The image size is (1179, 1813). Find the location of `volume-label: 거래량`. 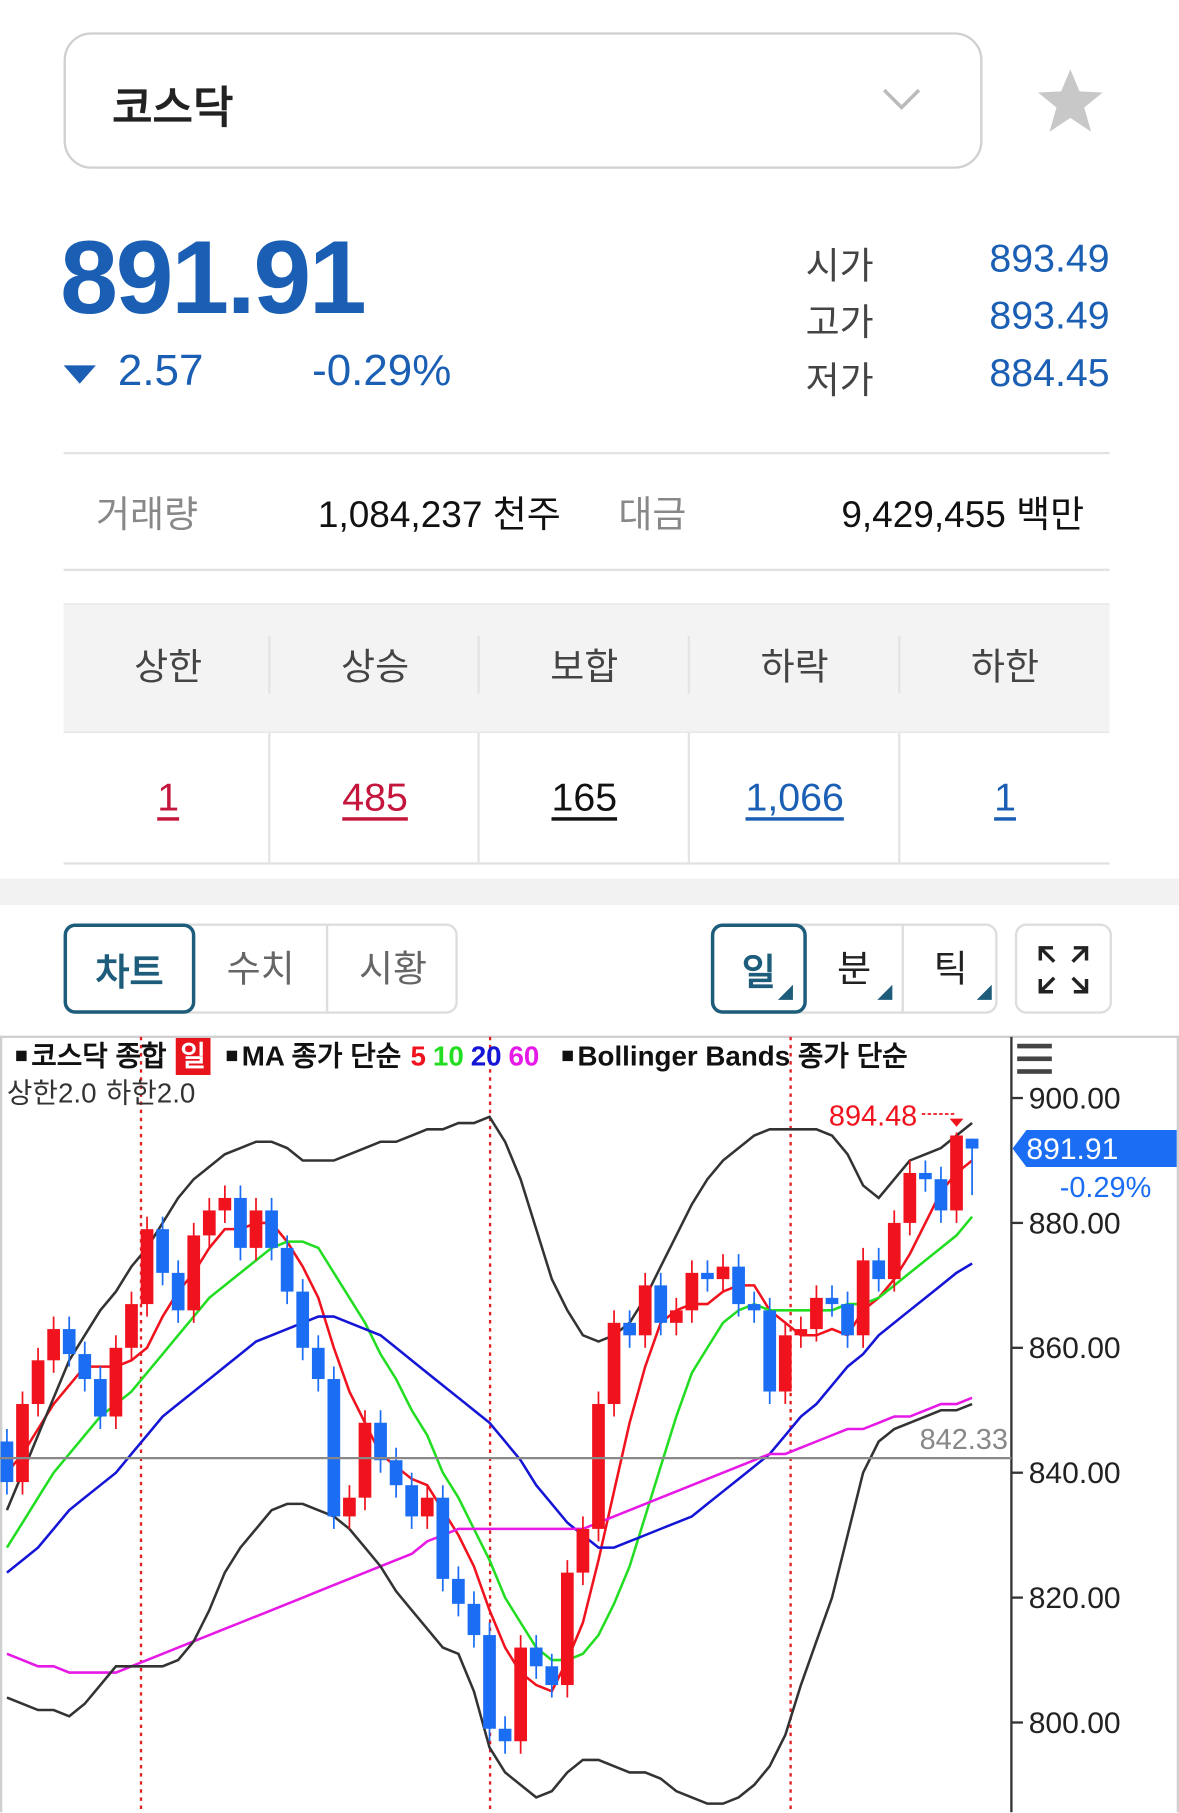

volume-label: 거래량 is located at coordinates (147, 514).